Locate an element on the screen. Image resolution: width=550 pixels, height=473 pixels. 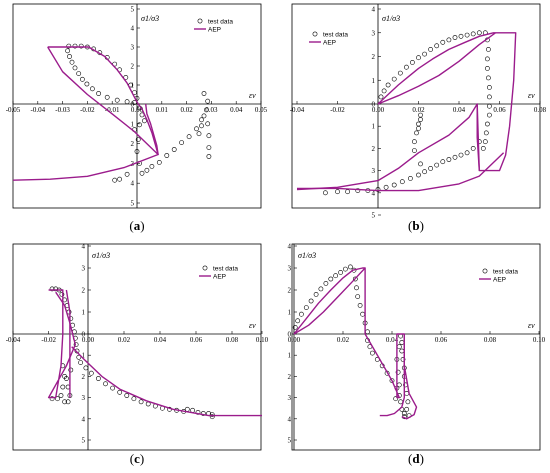
y-tick-label: 0 is located at coordinates (133, 105).